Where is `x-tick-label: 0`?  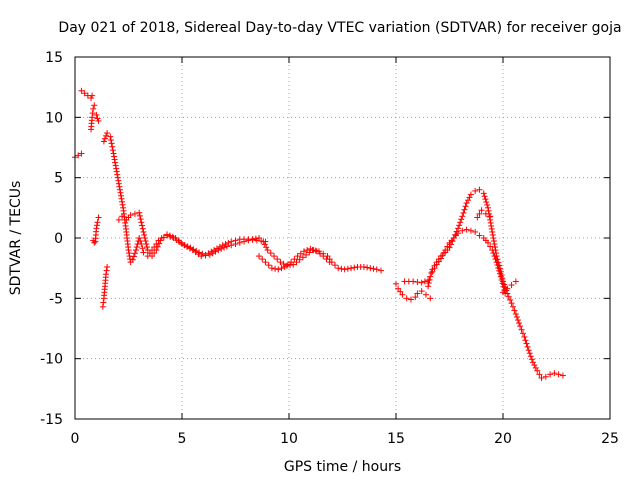 x-tick-label: 0 is located at coordinates (75, 439).